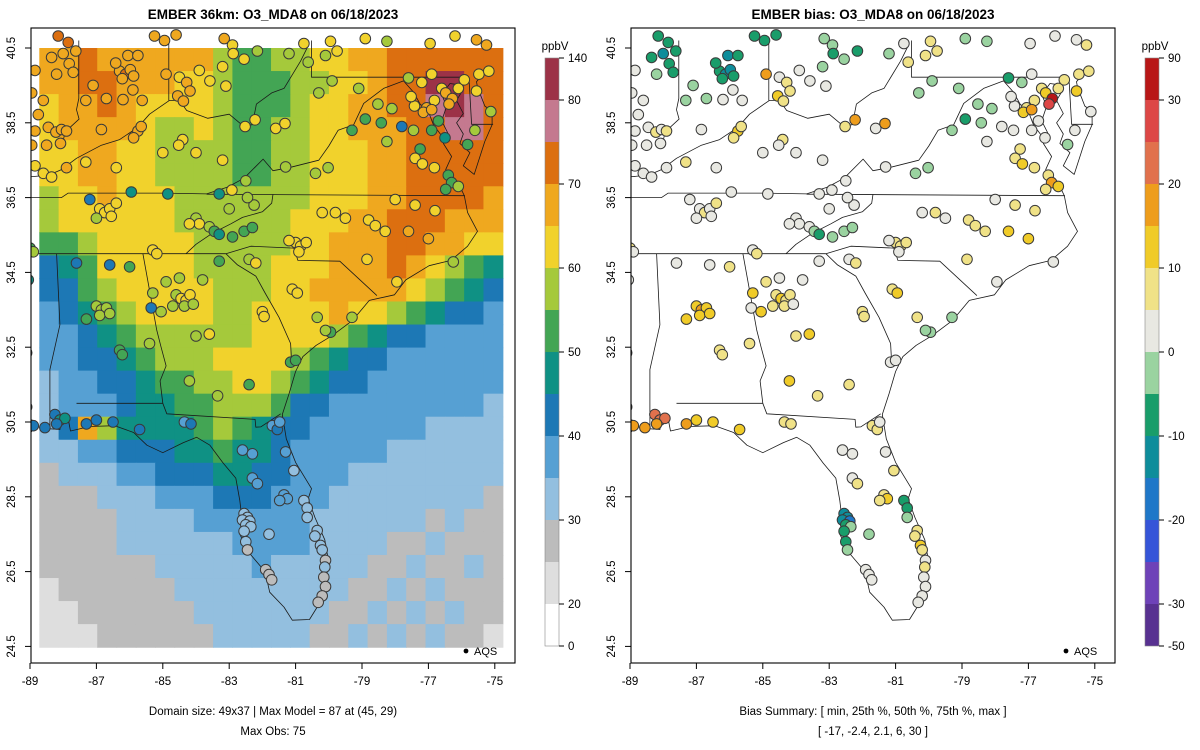 This screenshot has width=1200, height=750. What do you see at coordinates (1176, 521) in the screenshot?
I see `colorbar-tick-label: -20` at bounding box center [1176, 521].